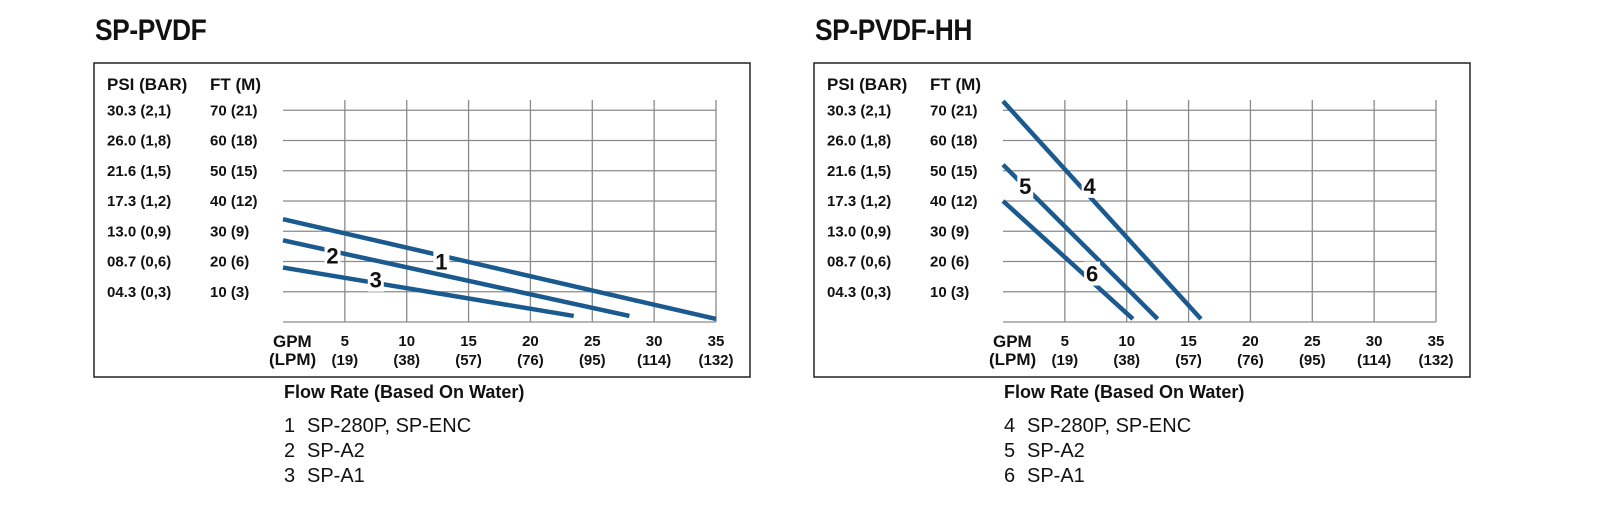 The height and width of the screenshot is (520, 1600). I want to click on legend-models: SP-280P, SP-ENC, so click(1109, 426).